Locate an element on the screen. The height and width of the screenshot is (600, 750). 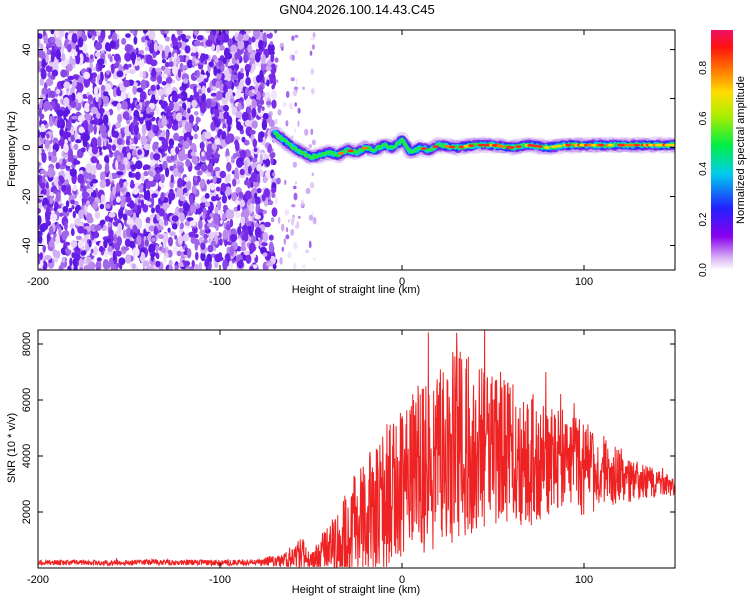
colorbar-label: Normalized spectral amplitude is located at coordinates (741, 150).